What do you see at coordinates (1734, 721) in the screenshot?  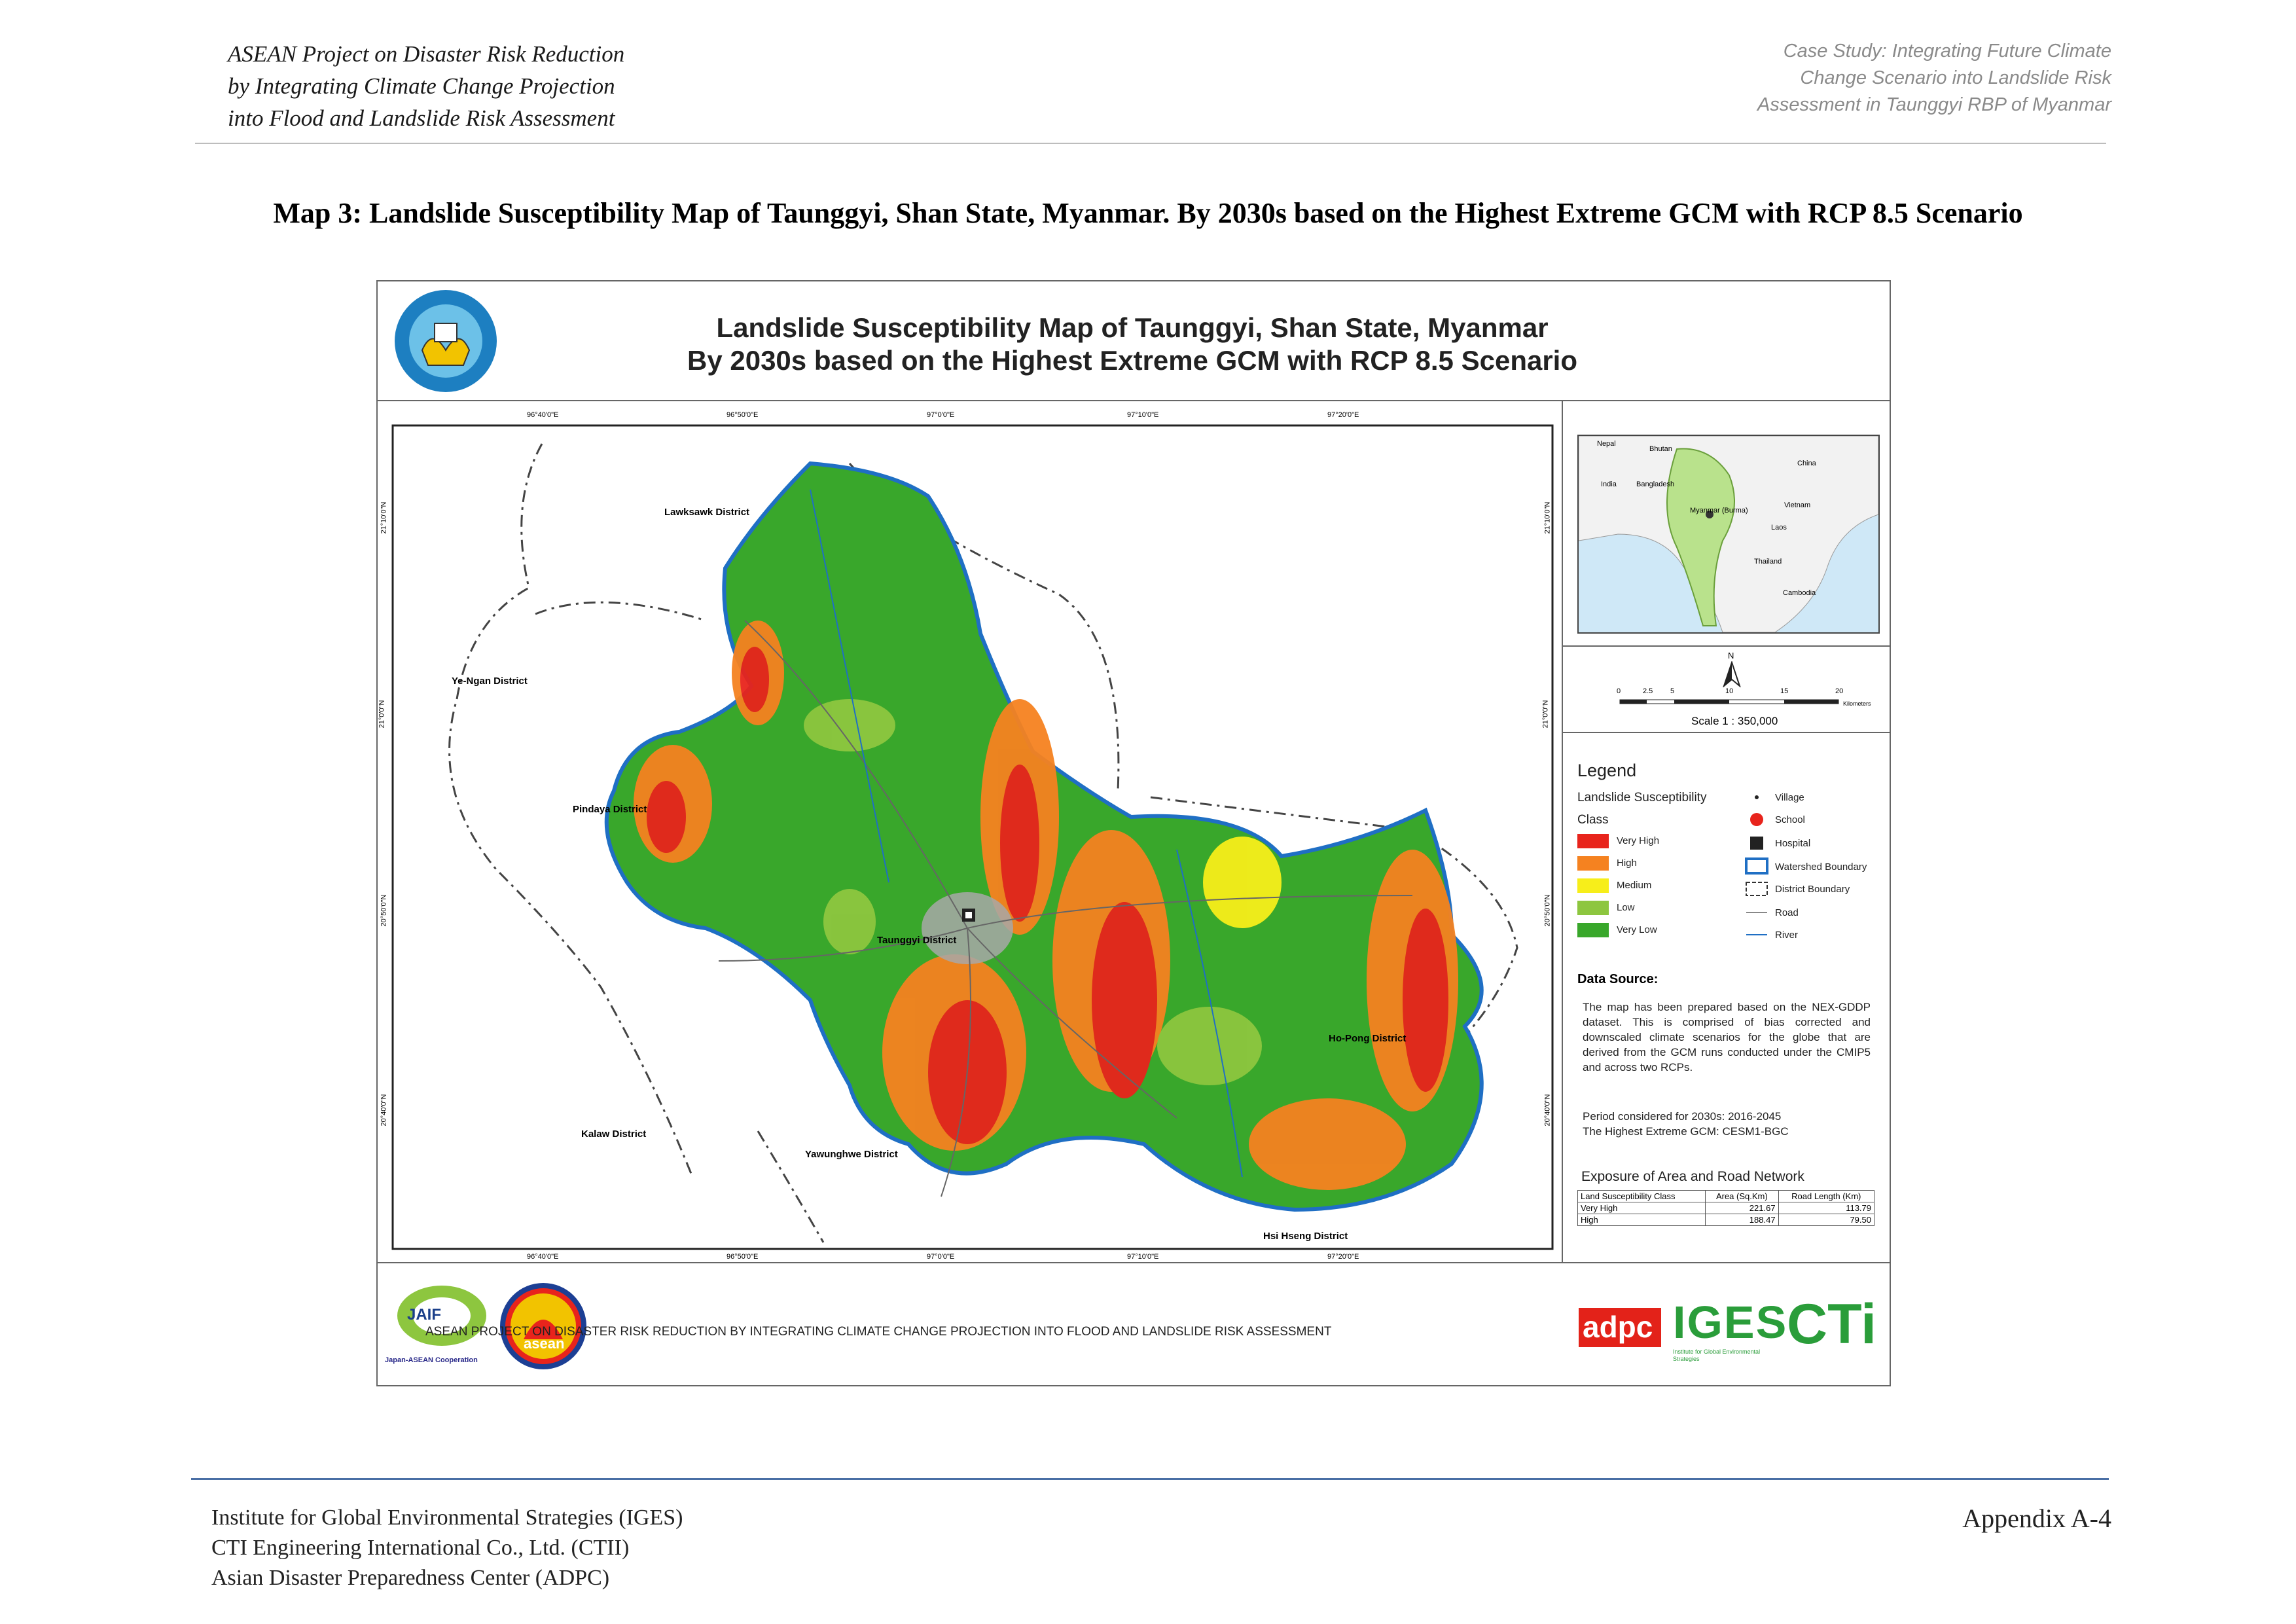 I see `scale-text: Scale 1 : 350,000` at bounding box center [1734, 721].